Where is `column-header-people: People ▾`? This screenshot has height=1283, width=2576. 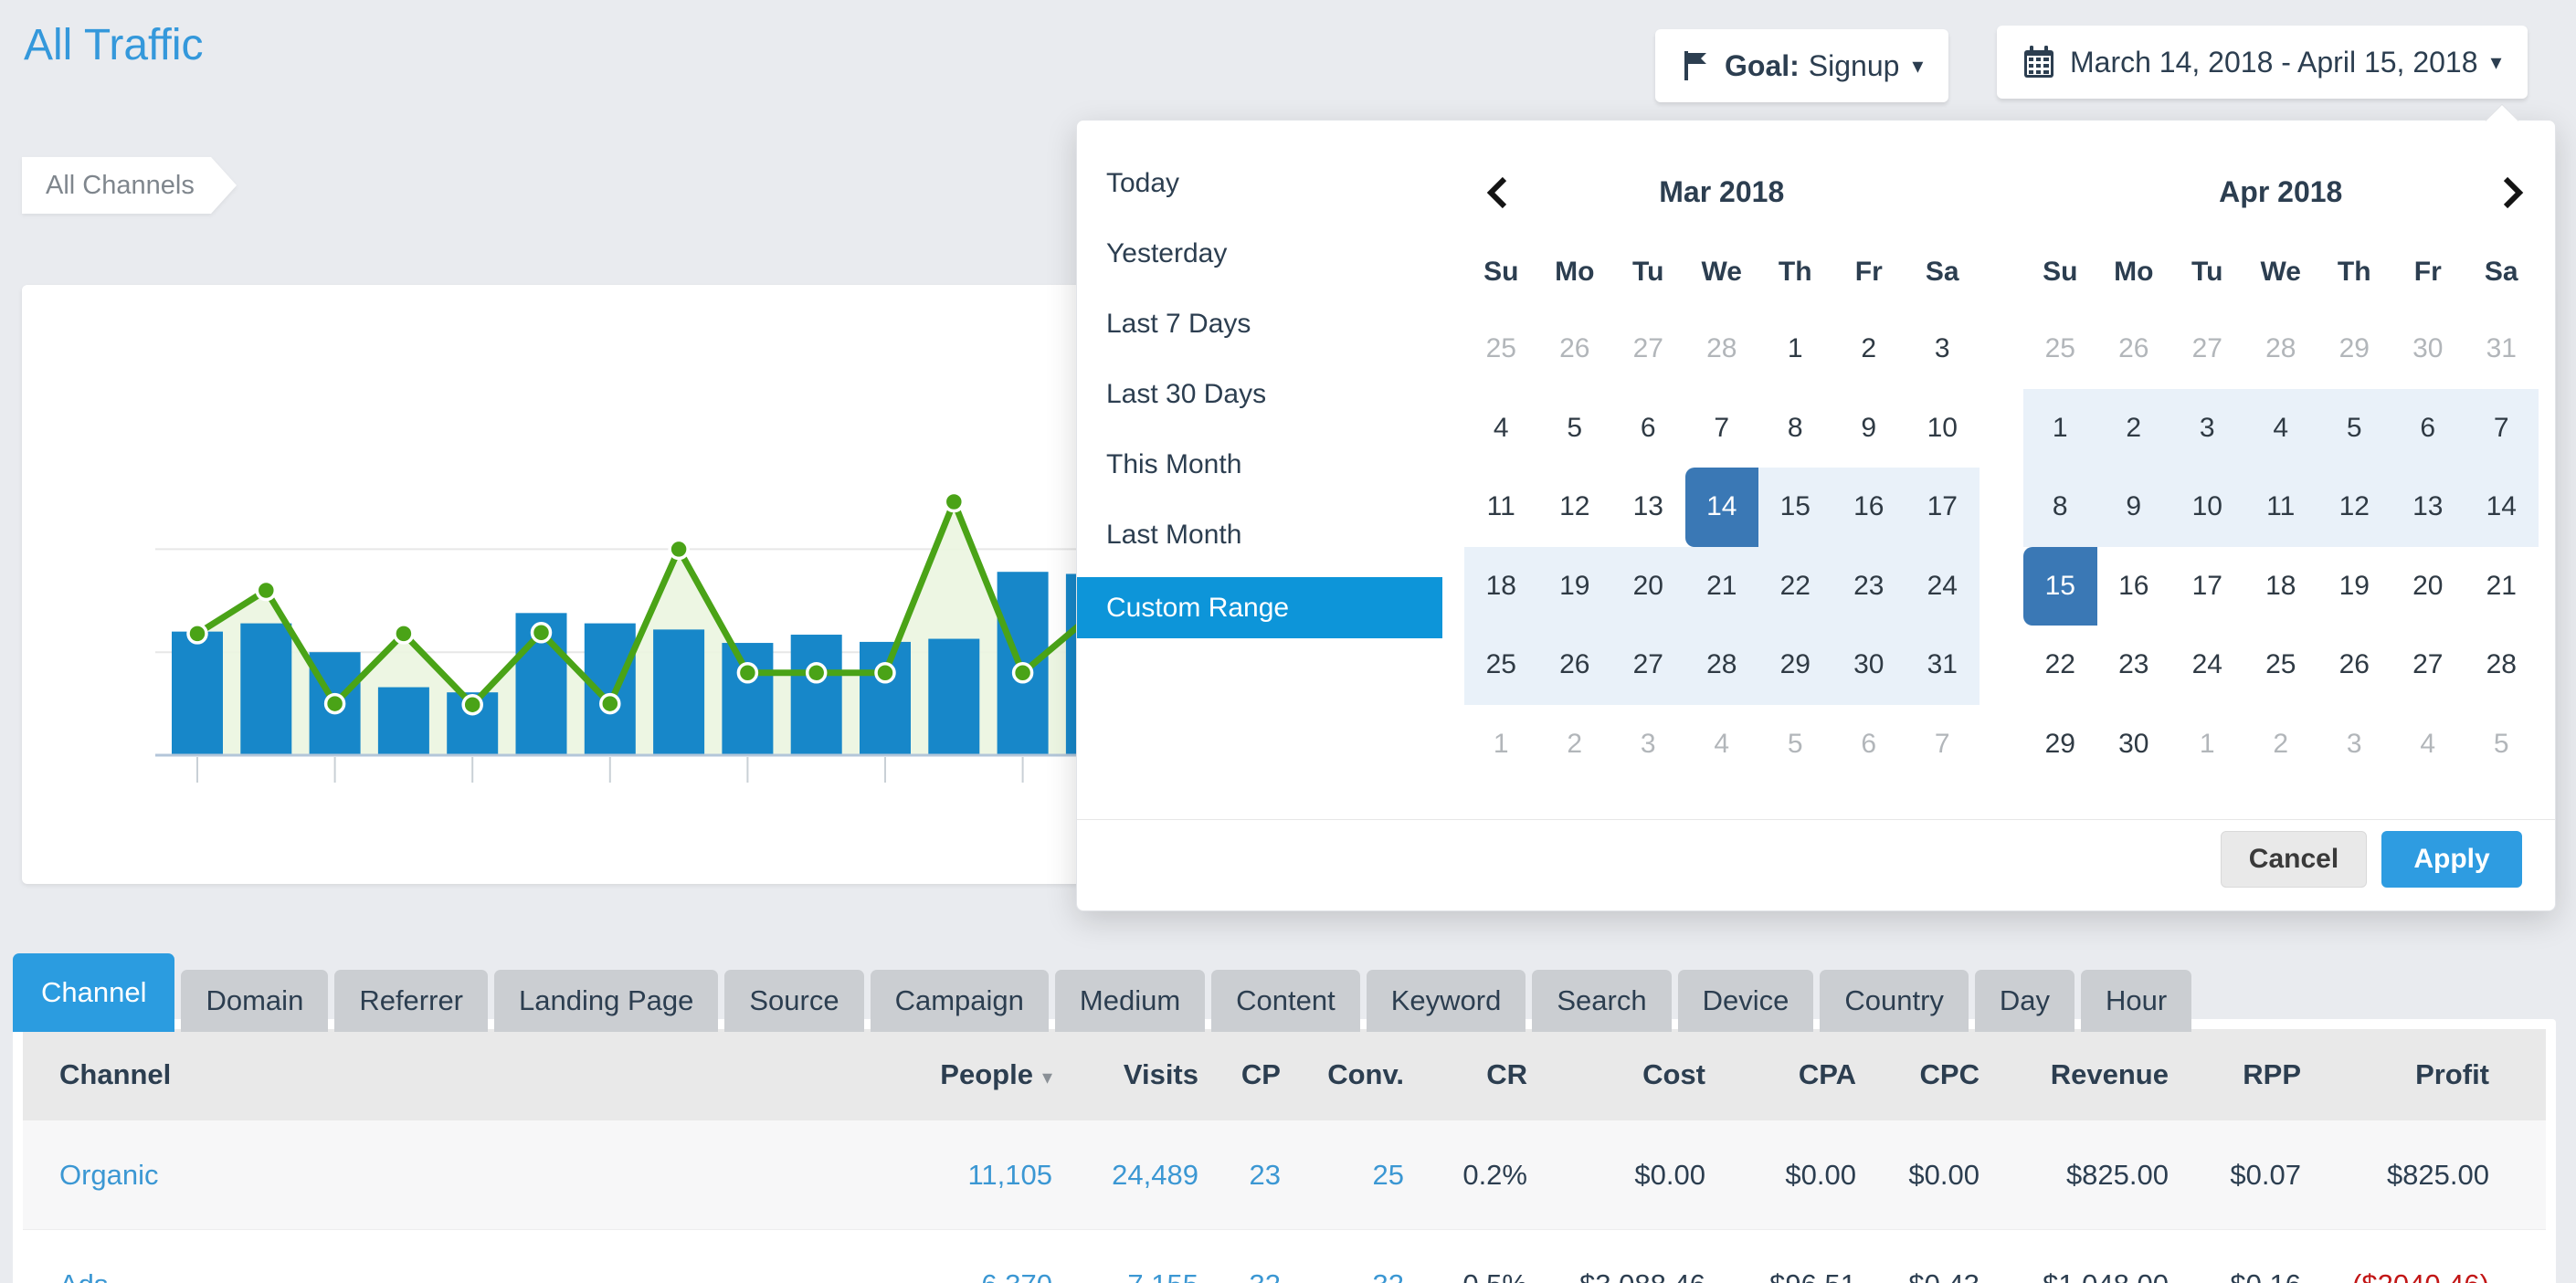 column-header-people: People ▾ is located at coordinates (996, 1074).